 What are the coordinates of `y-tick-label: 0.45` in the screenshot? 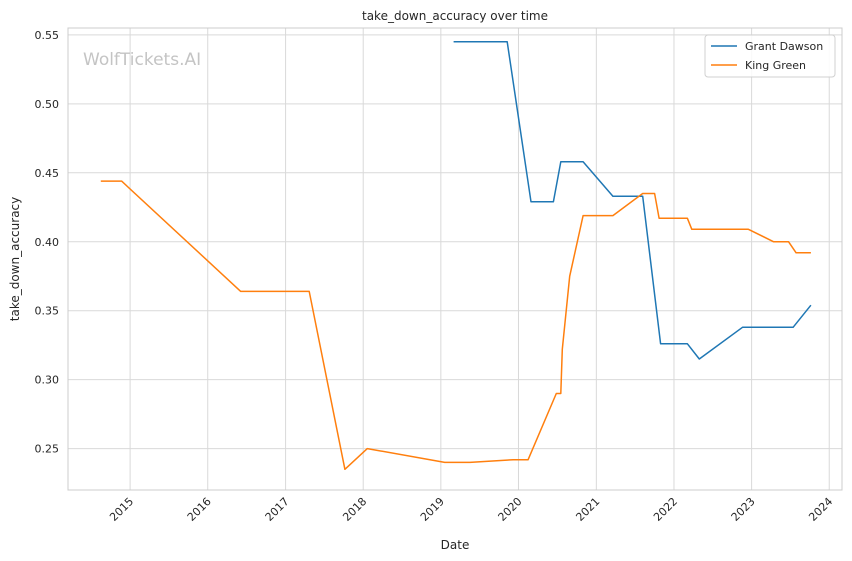 It's located at (47, 173).